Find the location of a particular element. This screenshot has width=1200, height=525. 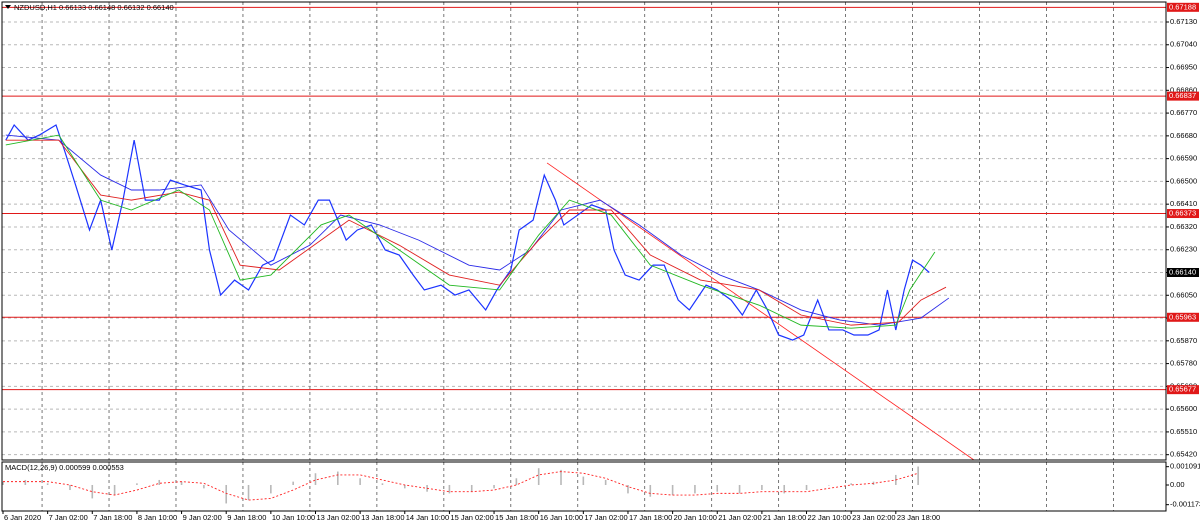

macd-plot is located at coordinates (558, 486).